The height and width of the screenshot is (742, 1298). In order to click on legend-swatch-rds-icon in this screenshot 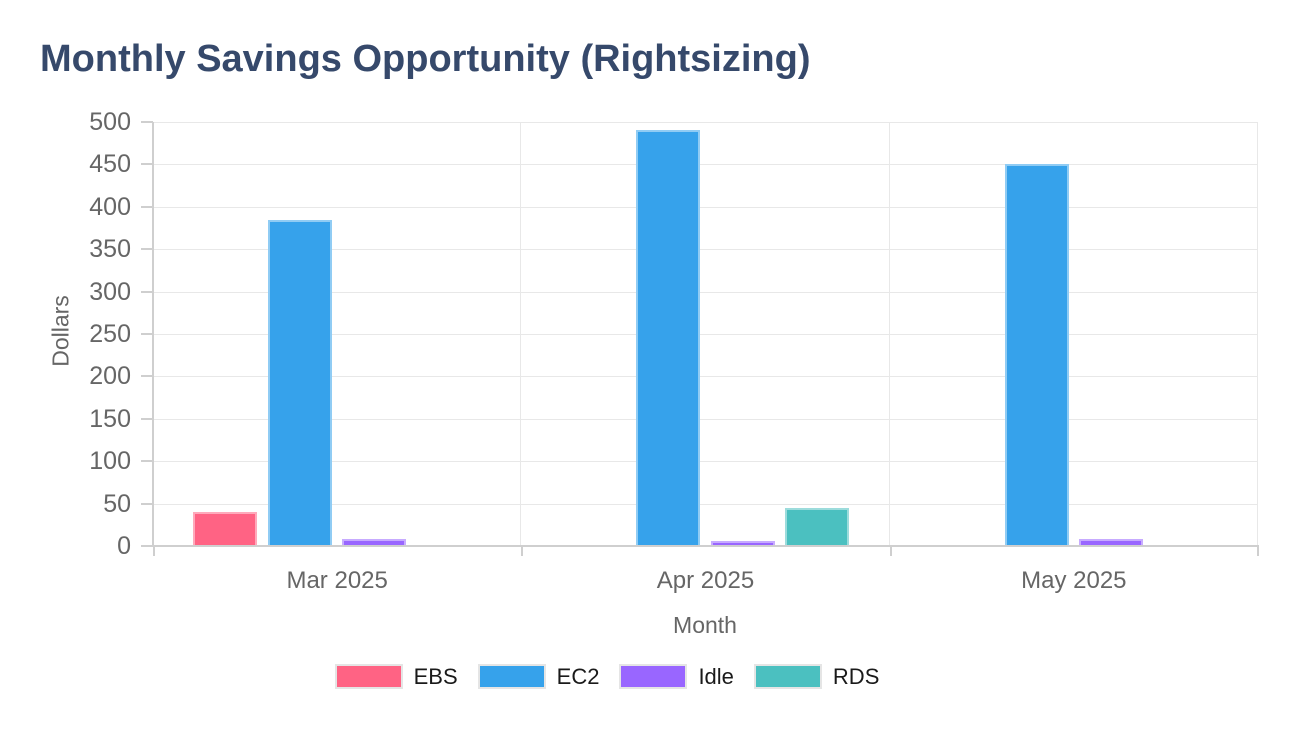, I will do `click(787, 676)`.